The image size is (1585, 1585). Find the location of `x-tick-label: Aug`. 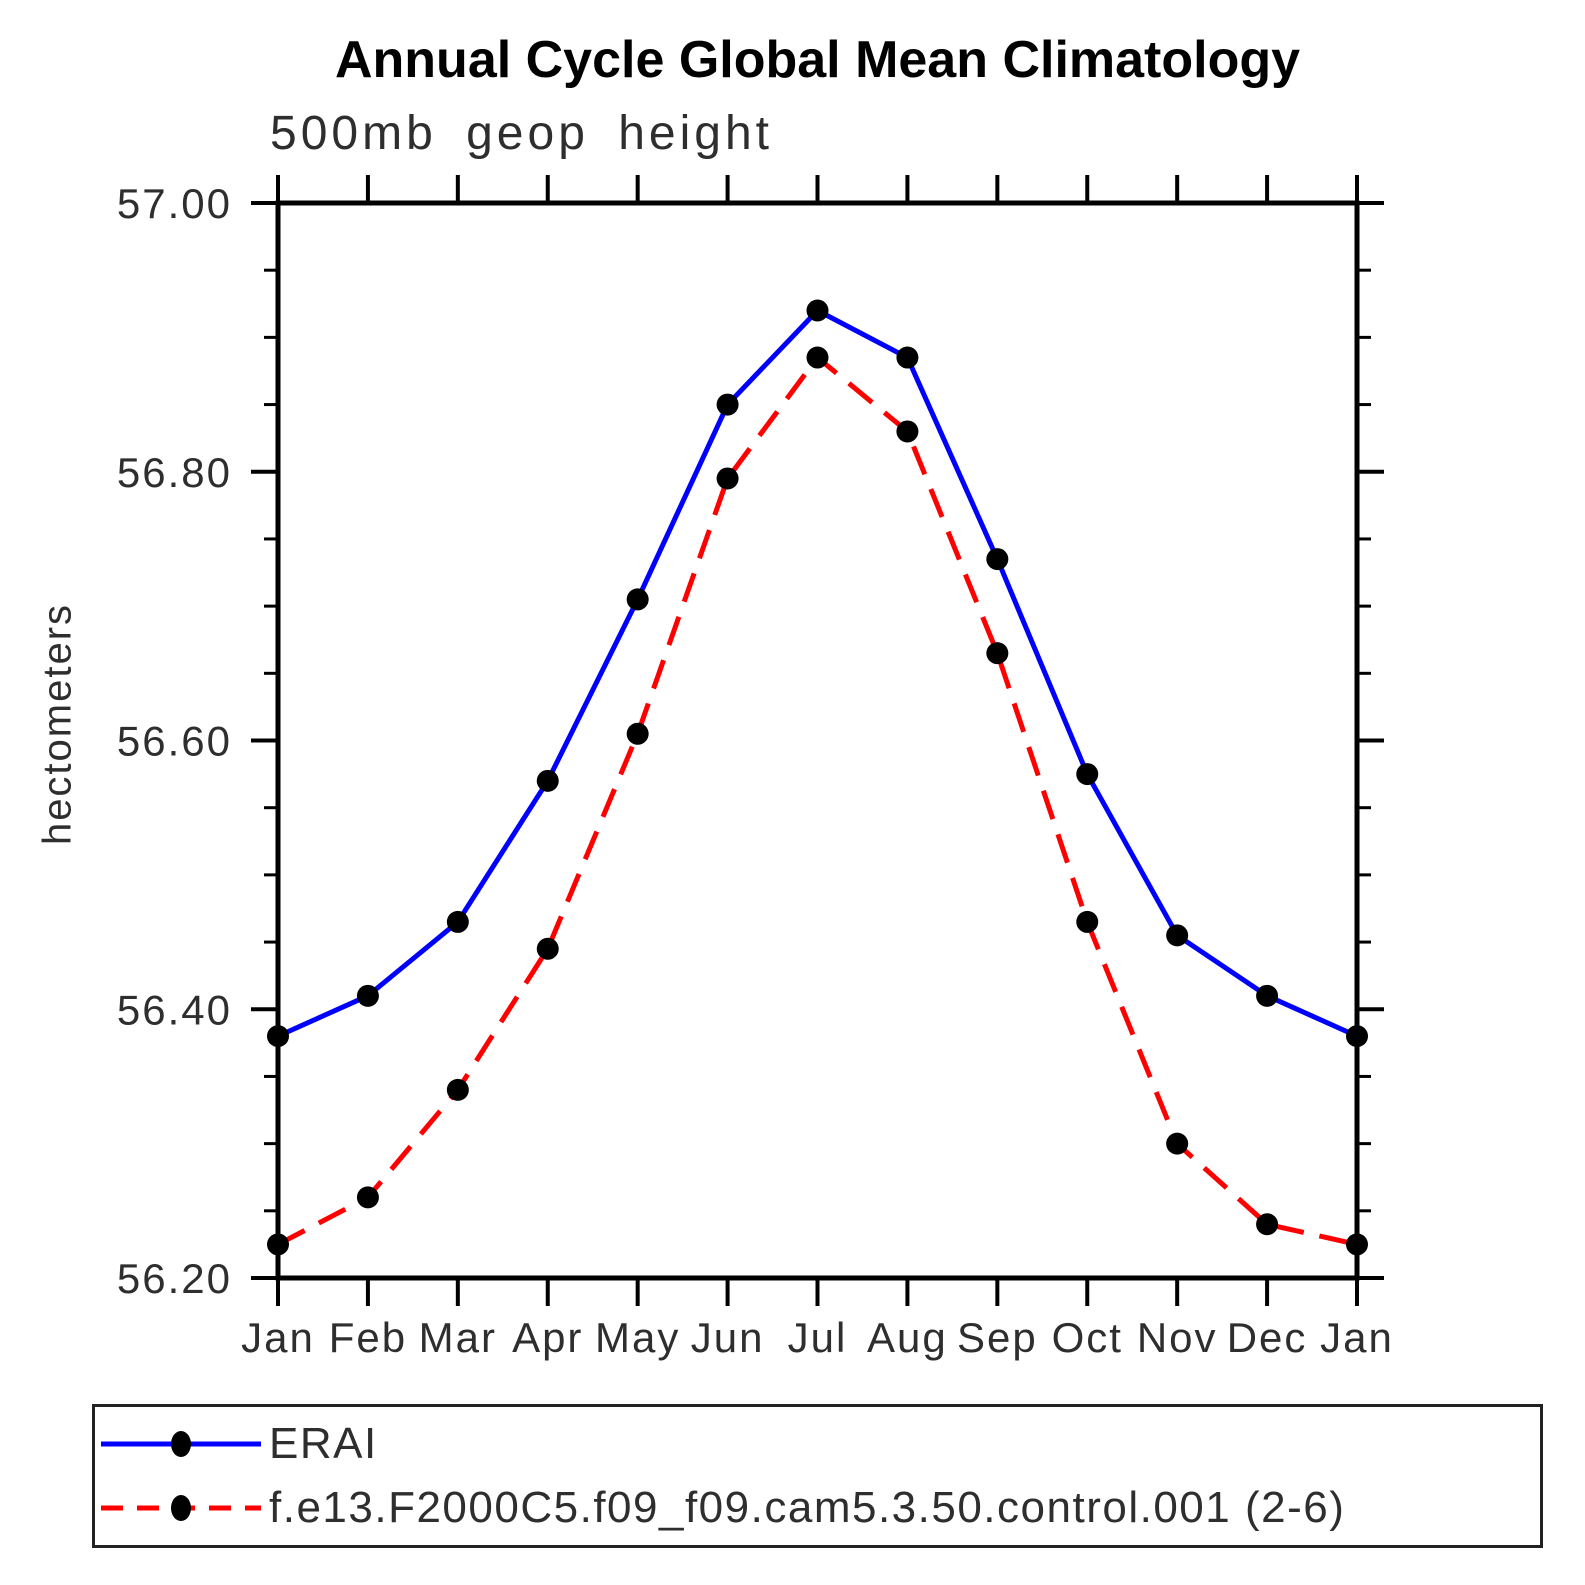

x-tick-label: Aug is located at coordinates (907, 1337).